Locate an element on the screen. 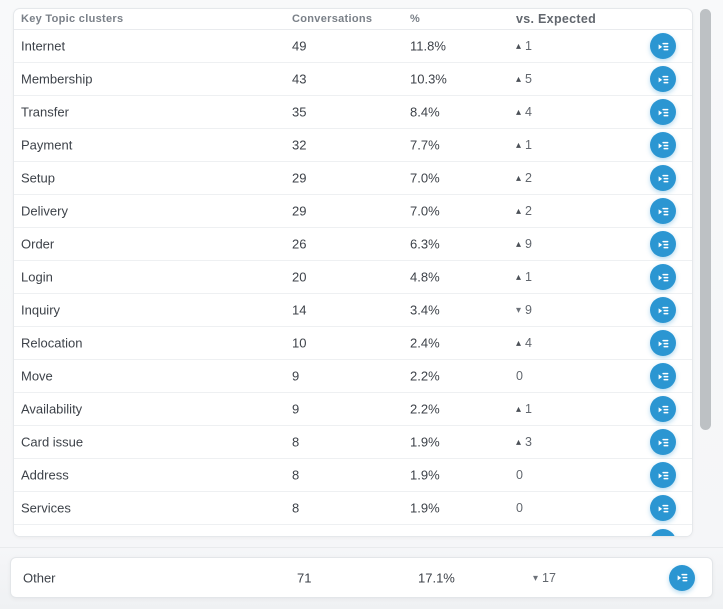  vs-expected-cell: 0 is located at coordinates (519, 475).